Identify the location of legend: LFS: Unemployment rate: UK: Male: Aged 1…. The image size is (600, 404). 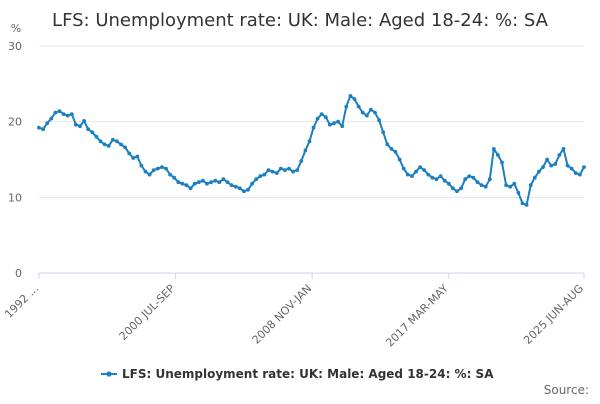
(297, 374).